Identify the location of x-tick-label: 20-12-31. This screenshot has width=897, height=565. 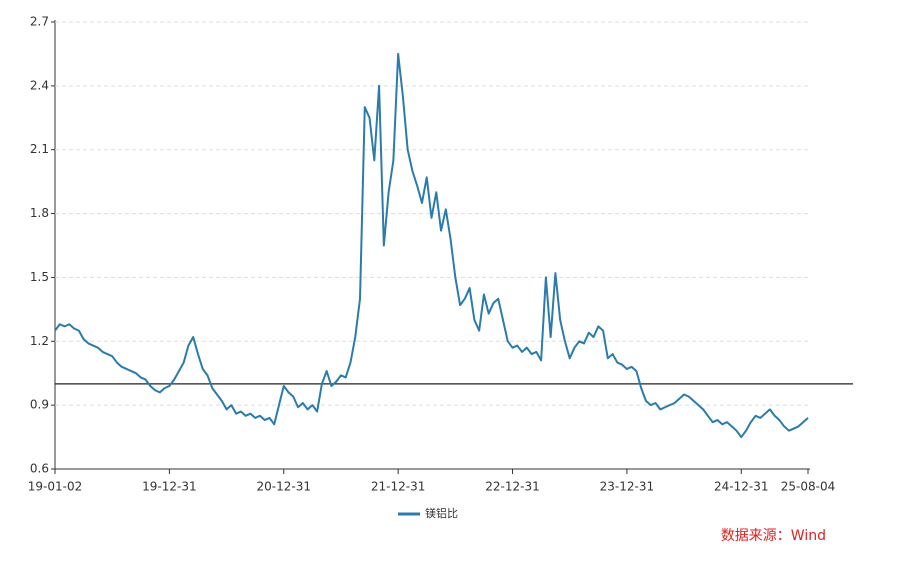
(284, 487).